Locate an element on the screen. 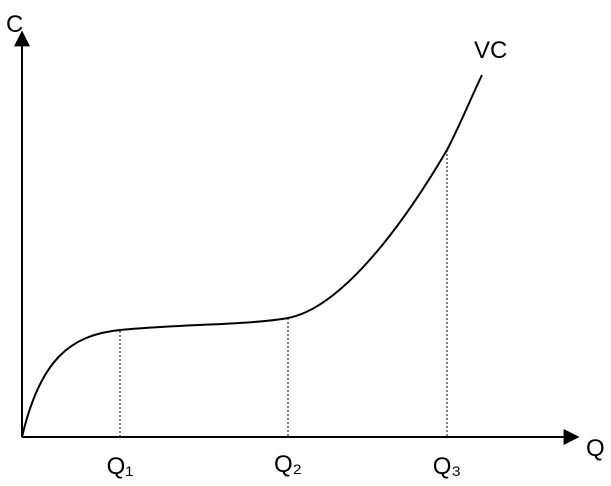  curve-label: VC is located at coordinates (490, 50).